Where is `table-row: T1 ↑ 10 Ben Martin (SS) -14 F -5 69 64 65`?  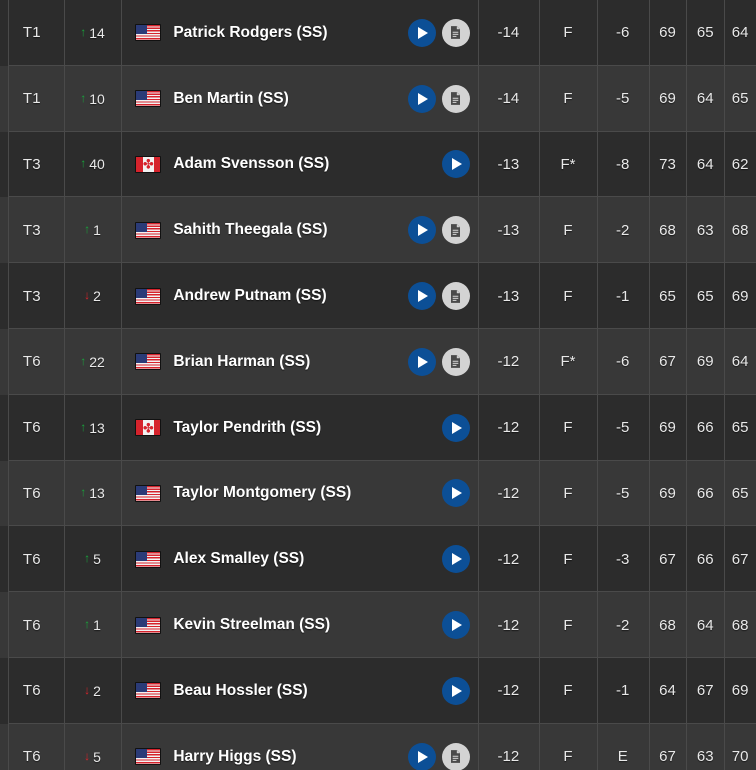 table-row: T1 ↑ 10 Ben Martin (SS) -14 F -5 69 64 65 is located at coordinates (378, 98).